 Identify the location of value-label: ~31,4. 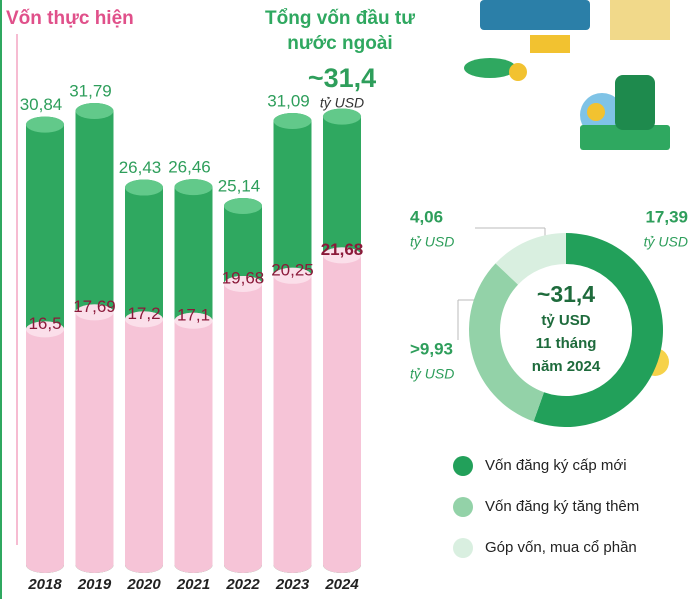
(342, 78).